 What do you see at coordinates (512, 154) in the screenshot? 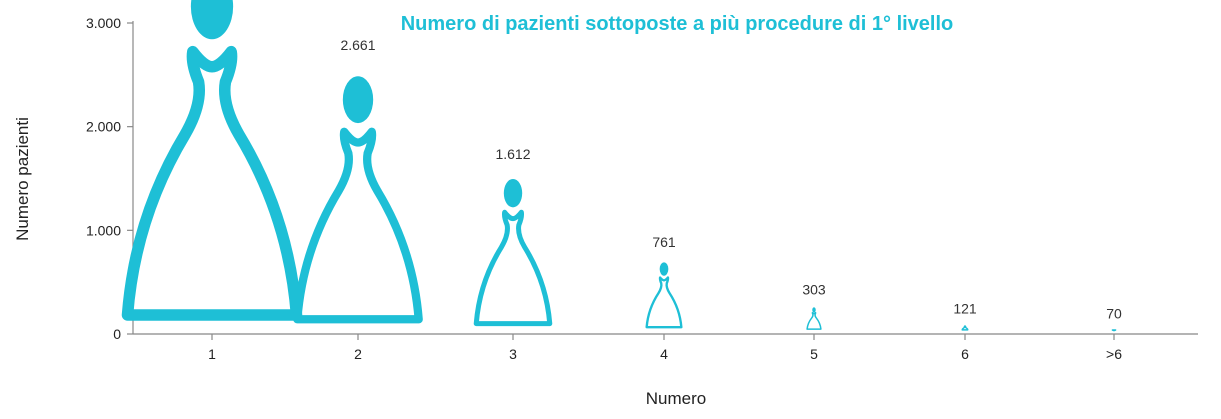
I see `data-label: 1.612` at bounding box center [512, 154].